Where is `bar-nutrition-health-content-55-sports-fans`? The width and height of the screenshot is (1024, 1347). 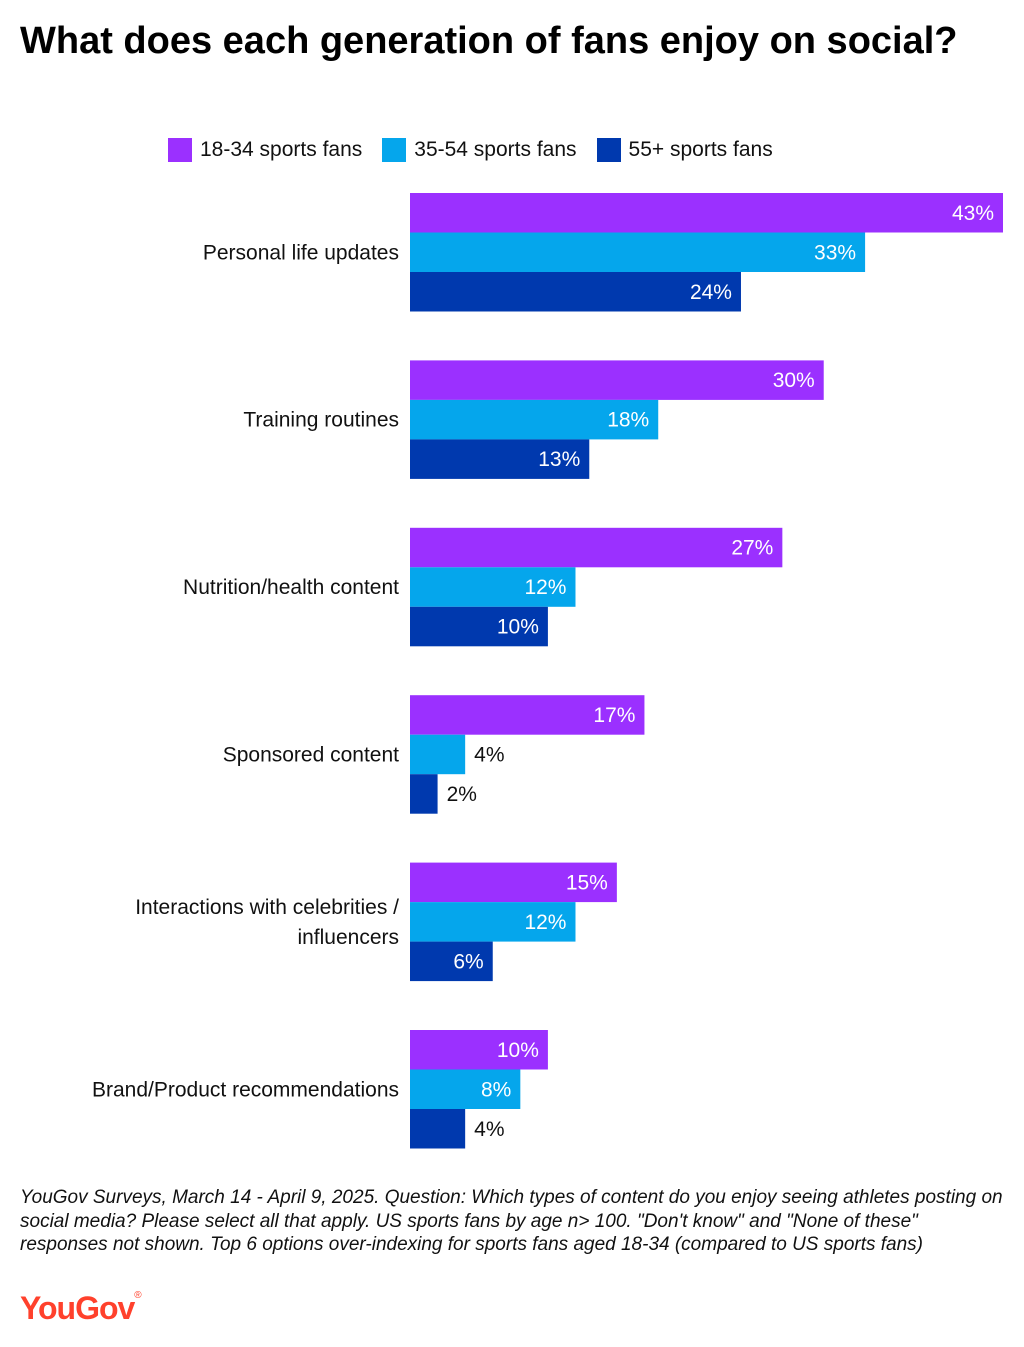
bar-nutrition-health-content-55-sports-fans is located at coordinates (479, 626).